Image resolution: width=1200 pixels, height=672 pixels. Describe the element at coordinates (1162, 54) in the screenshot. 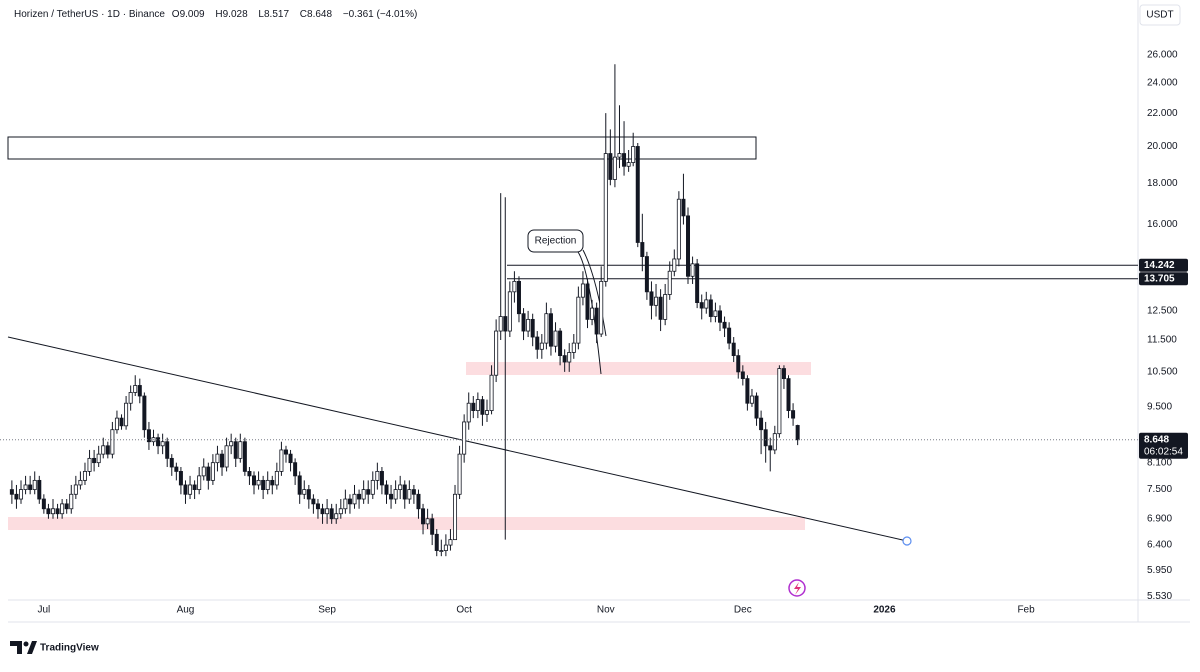

I see `y-tick-label: 26.000` at that location.